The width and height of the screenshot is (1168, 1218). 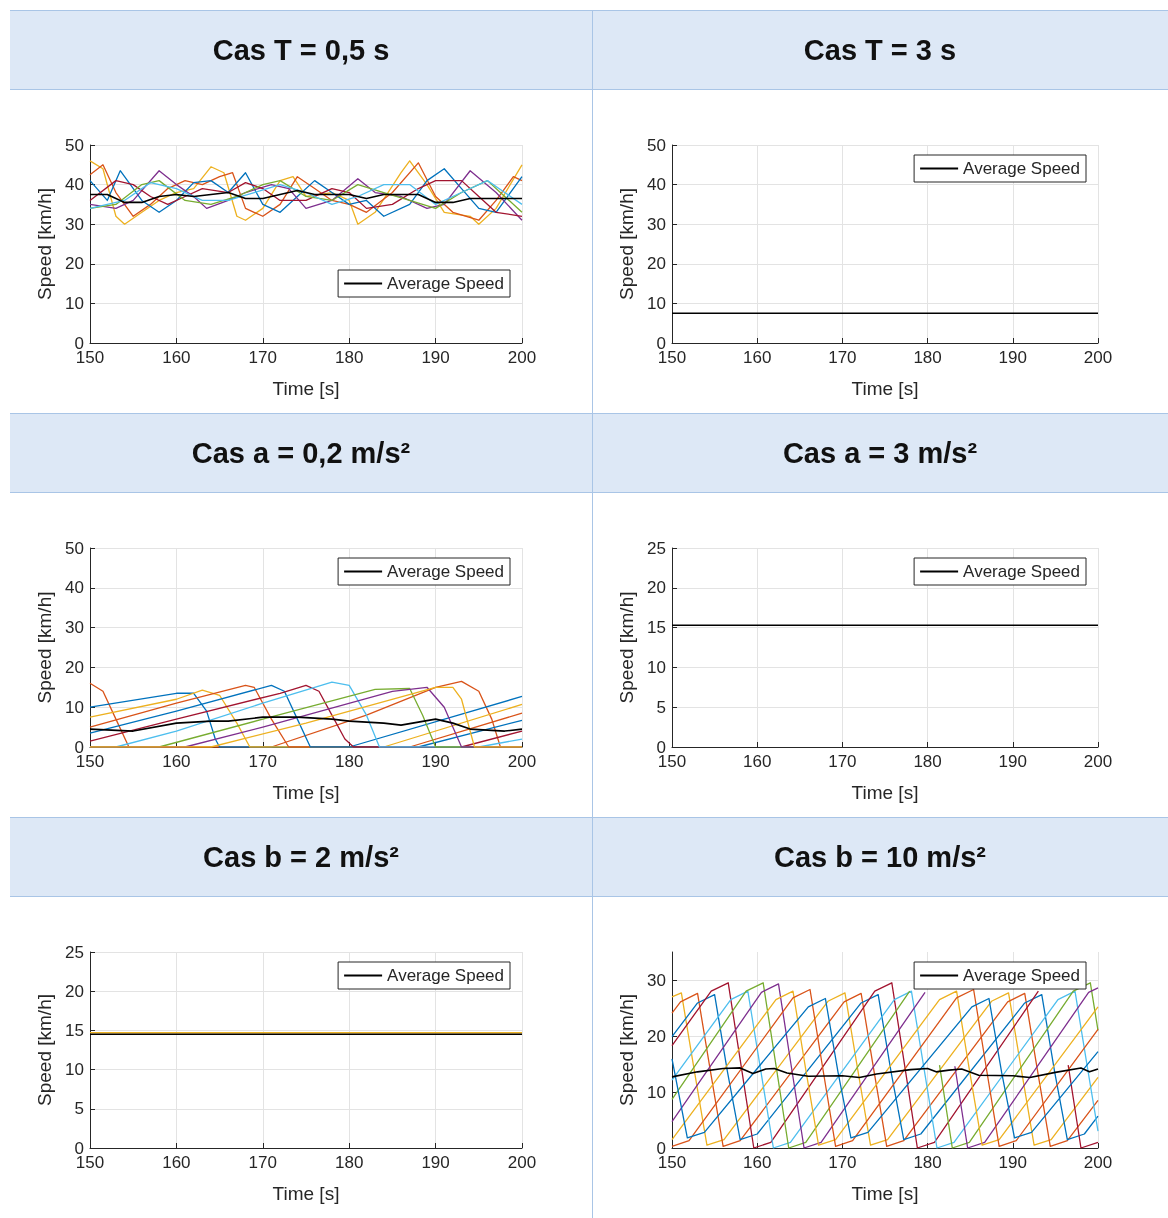 I want to click on chart-title: Cas b = 10 m/s², so click(x=880, y=857).